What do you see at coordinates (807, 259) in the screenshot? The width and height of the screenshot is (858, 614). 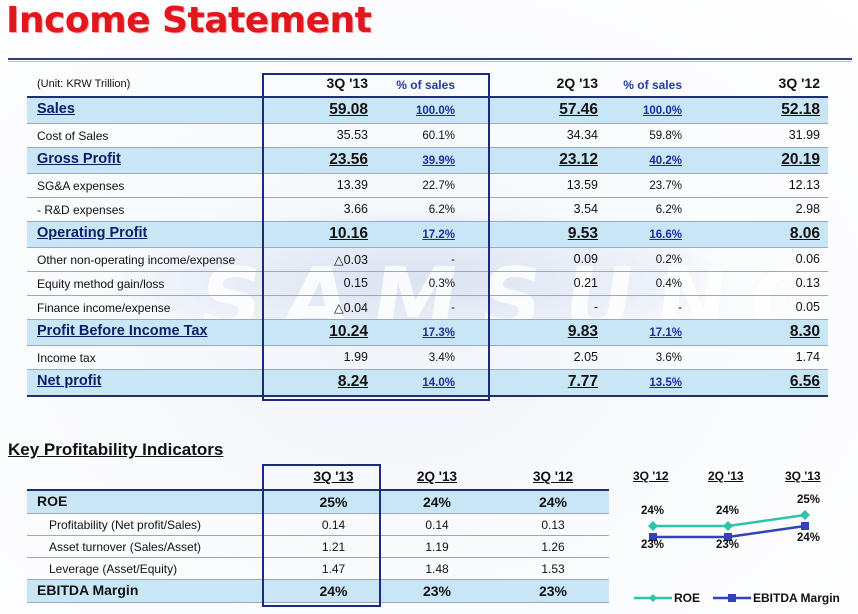 I see `value-3q12: 0.06` at bounding box center [807, 259].